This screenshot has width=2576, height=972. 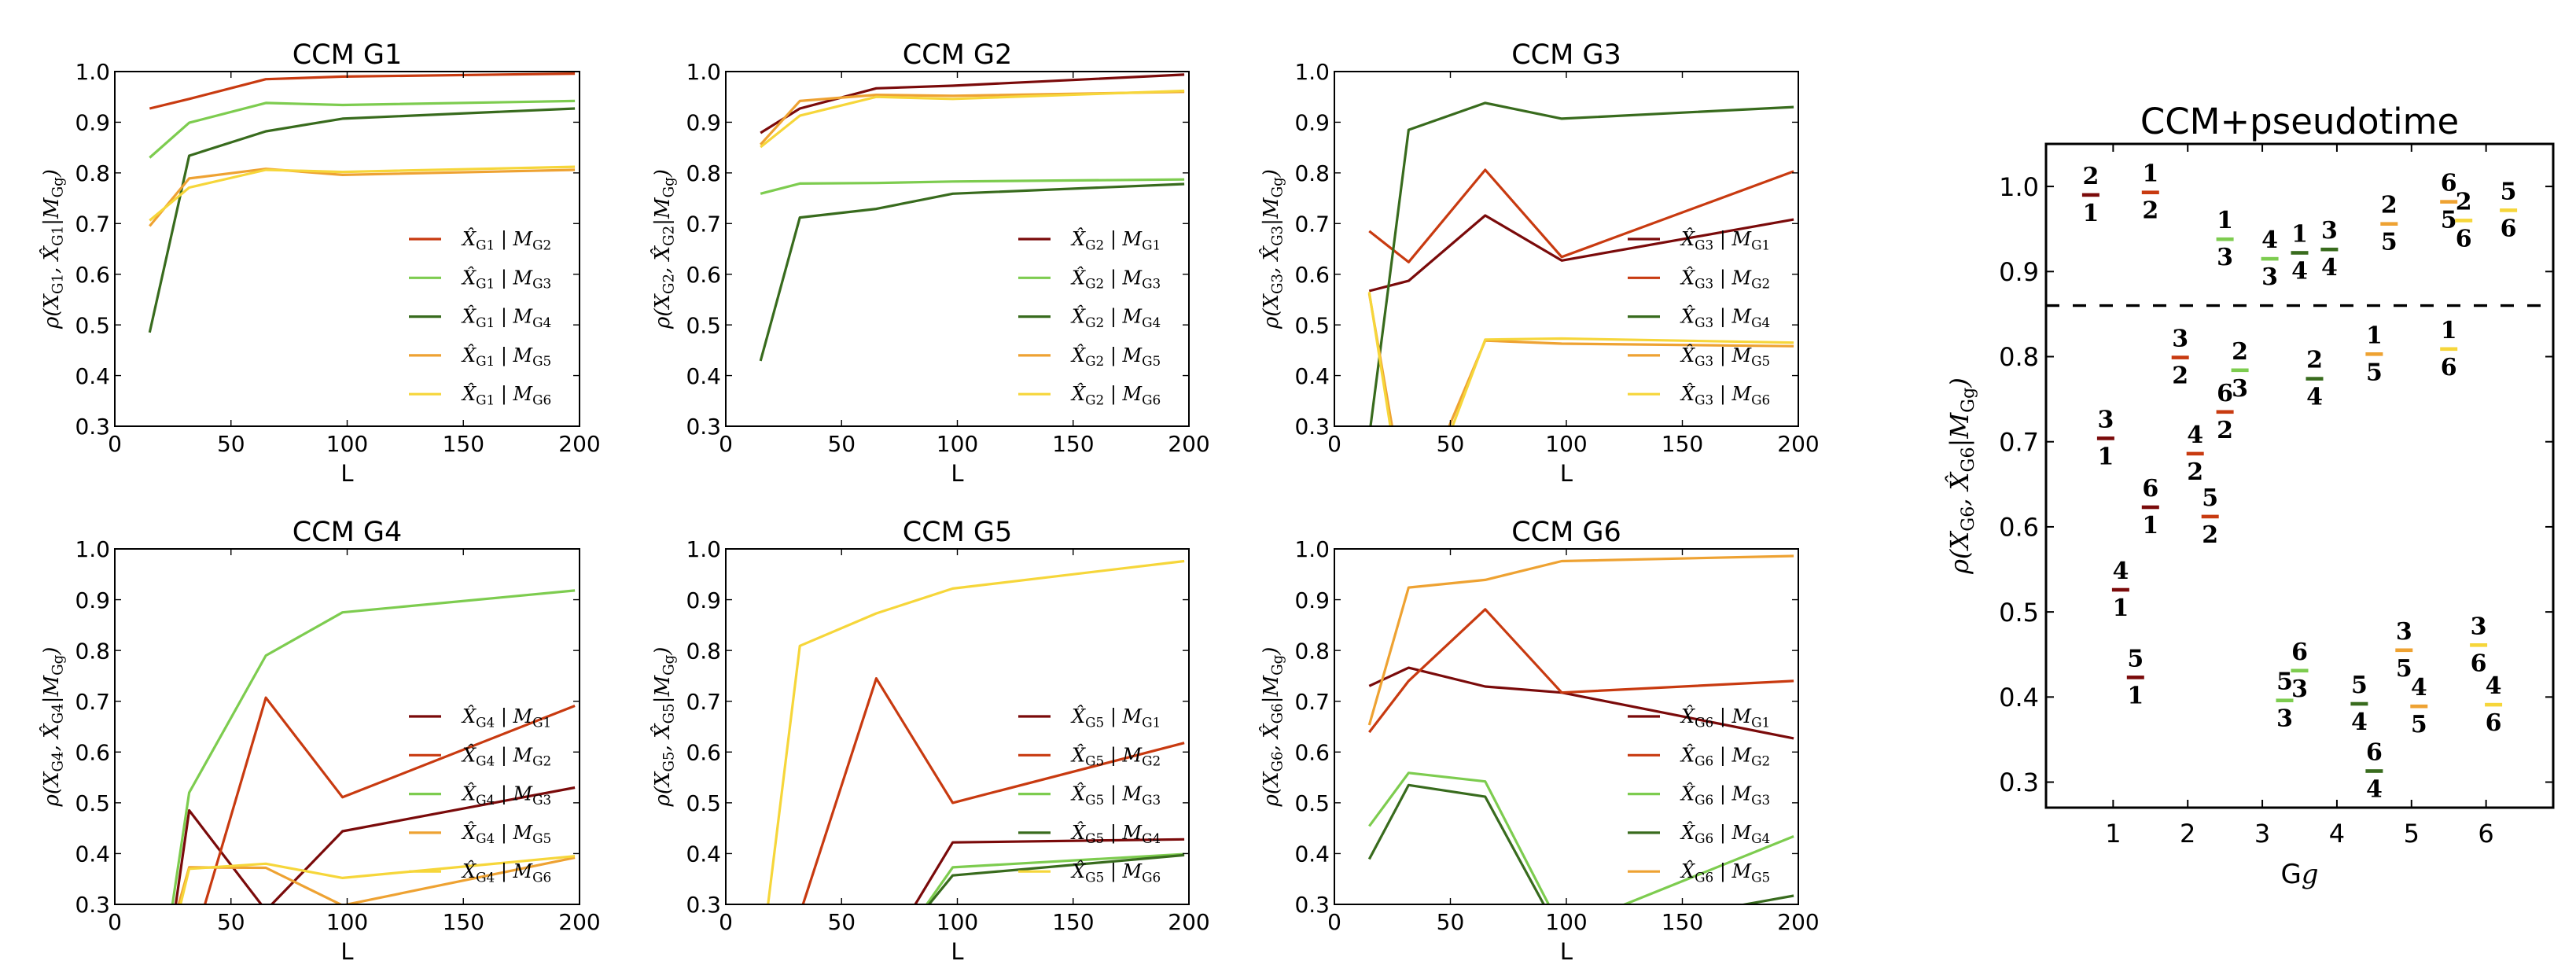 I want to click on series-line-x-g1-m-g3, so click(x=363, y=129).